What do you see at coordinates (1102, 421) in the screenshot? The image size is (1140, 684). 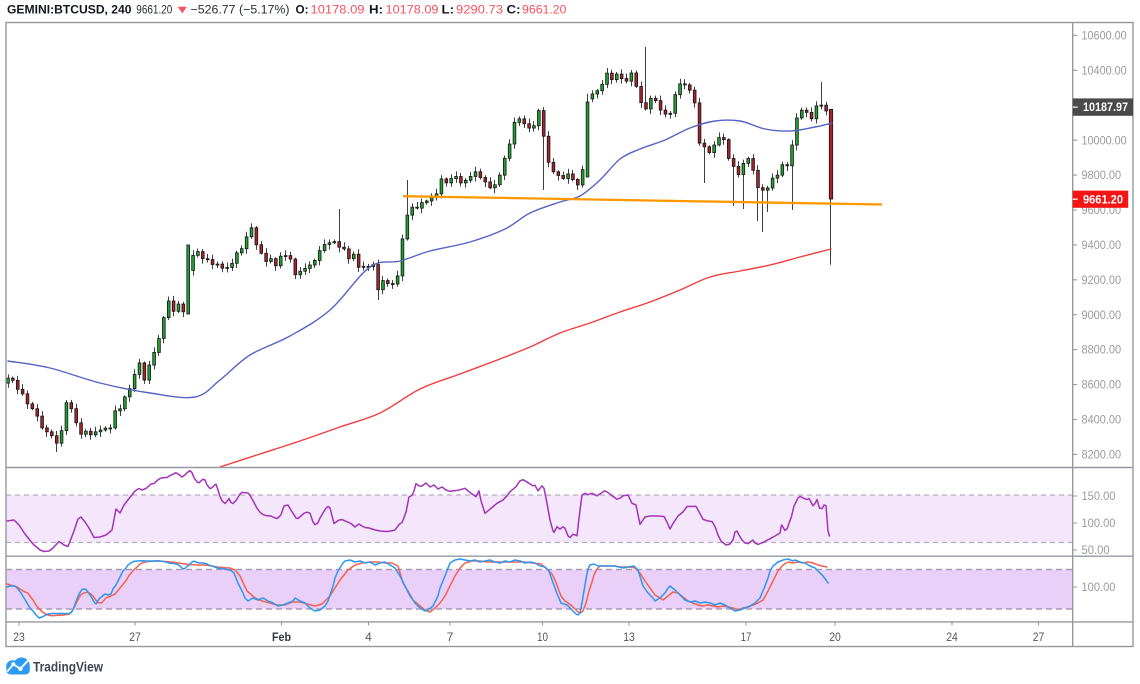 I see `svg-text: 8400.00` at bounding box center [1102, 421].